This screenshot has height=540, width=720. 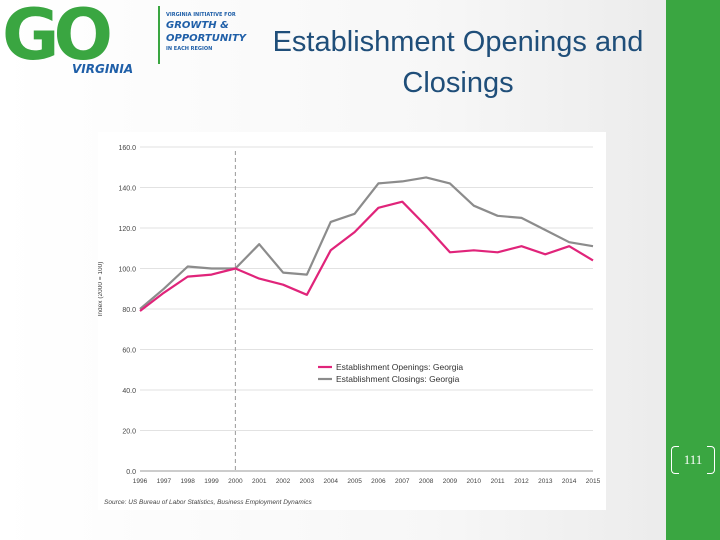 I want to click on x-tick-label: 2013, so click(x=545, y=481).